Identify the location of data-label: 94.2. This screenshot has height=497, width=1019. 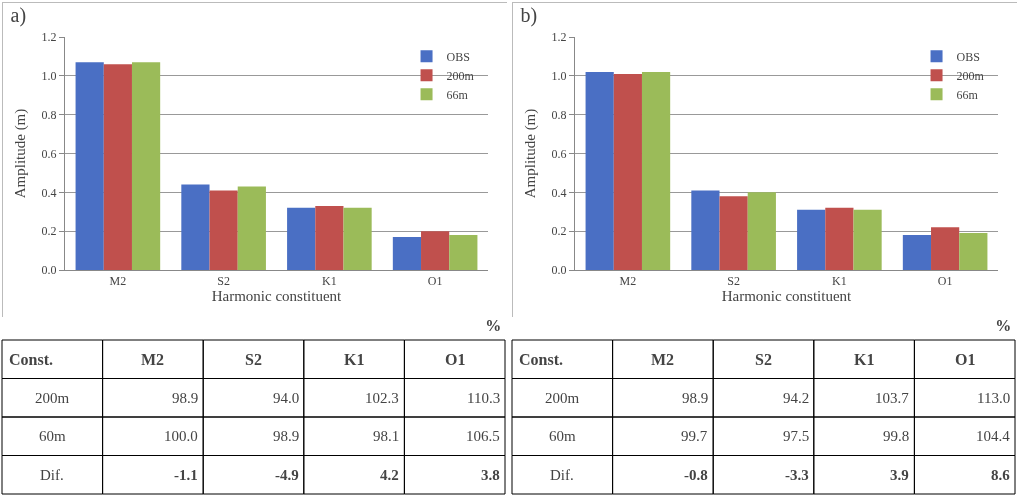
(796, 398).